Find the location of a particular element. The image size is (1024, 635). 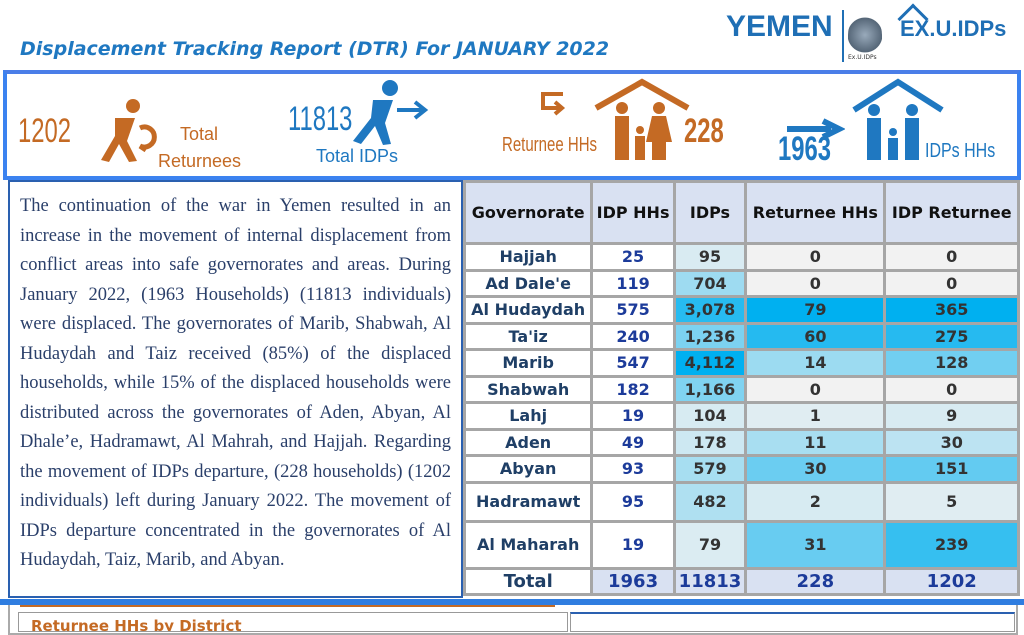

governorate-cell: Total is located at coordinates (528, 581).